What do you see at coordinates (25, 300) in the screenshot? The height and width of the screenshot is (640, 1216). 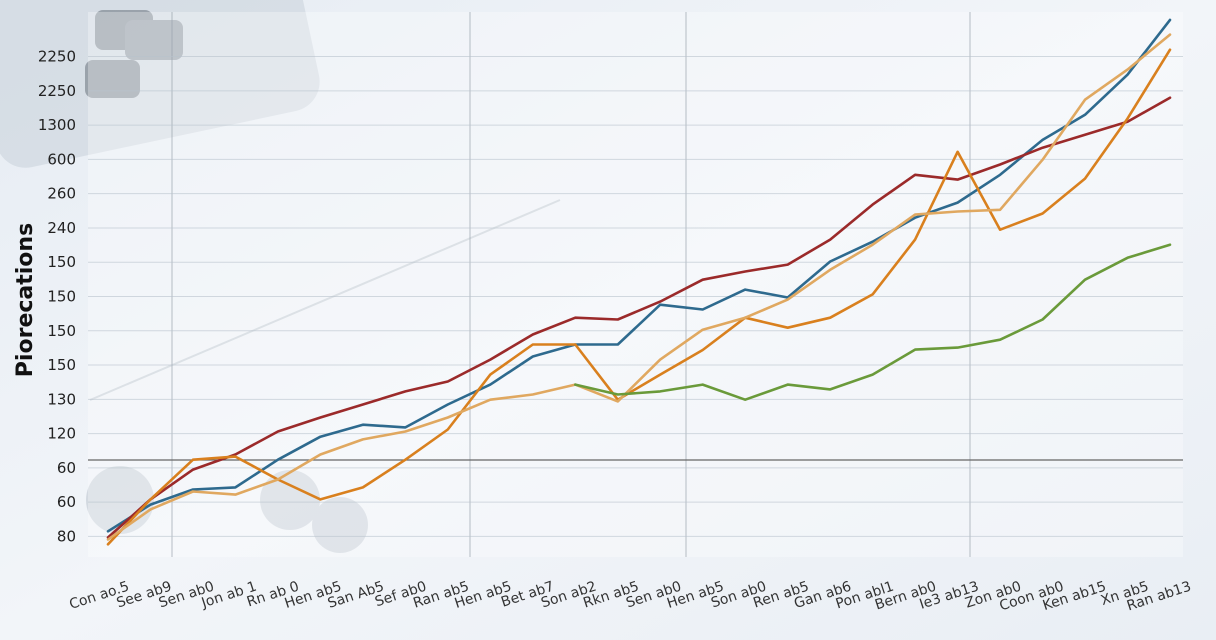 I see `y-axis-title: Piorecations` at bounding box center [25, 300].